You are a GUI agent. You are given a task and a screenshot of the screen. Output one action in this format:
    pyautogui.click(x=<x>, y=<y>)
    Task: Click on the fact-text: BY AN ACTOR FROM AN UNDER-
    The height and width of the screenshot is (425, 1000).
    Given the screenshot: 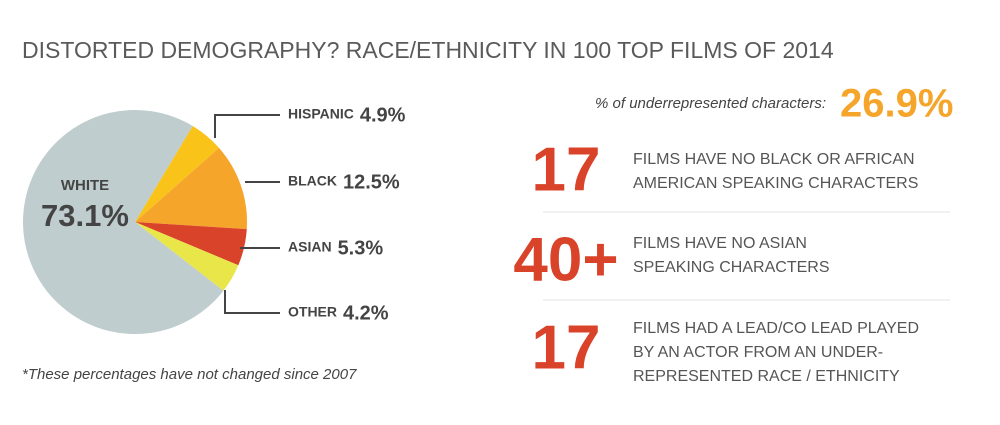 What is the action you would take?
    pyautogui.click(x=758, y=352)
    